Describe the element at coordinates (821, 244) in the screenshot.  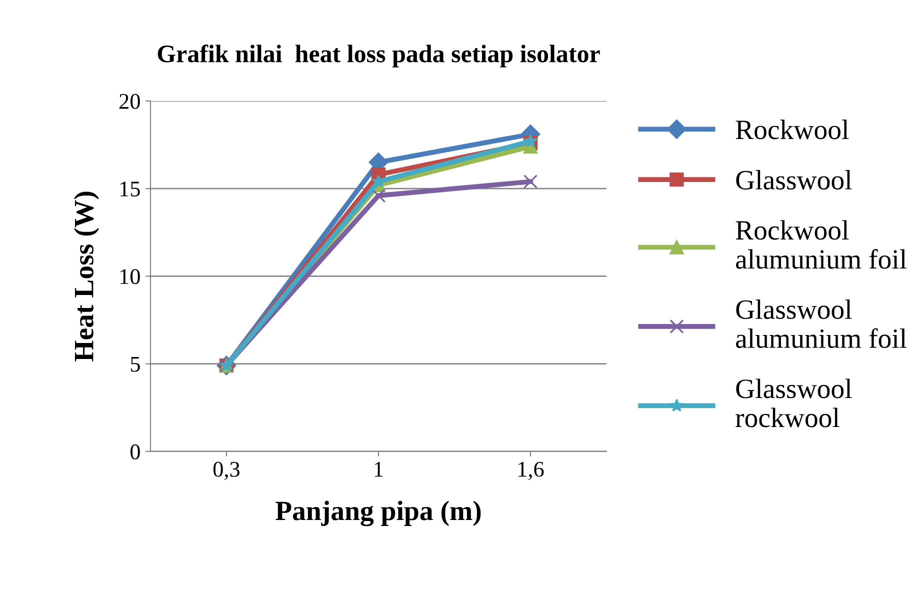
I see `legend-label: Rockwool alumunium foil` at that location.